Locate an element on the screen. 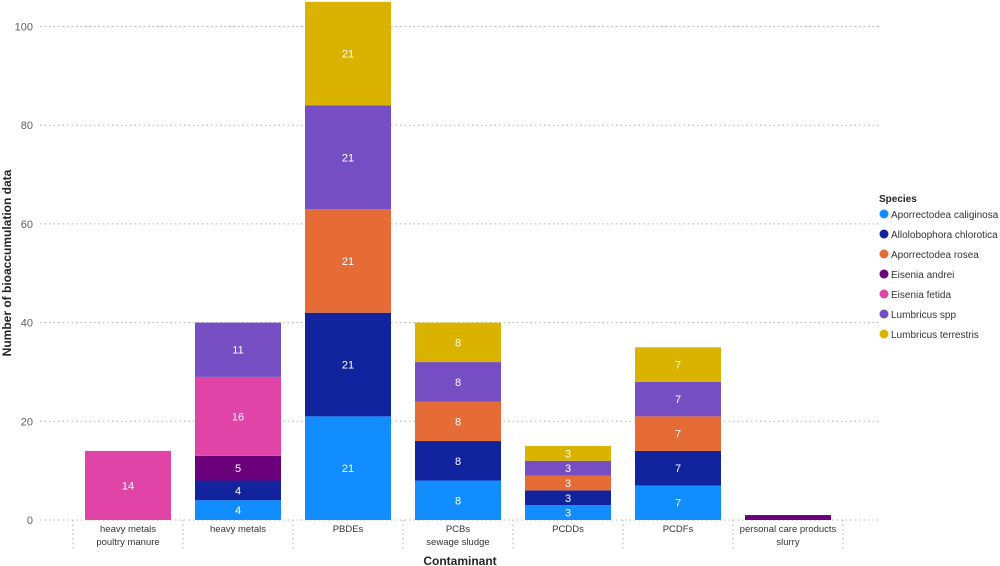  data-label: 5 is located at coordinates (238, 469).